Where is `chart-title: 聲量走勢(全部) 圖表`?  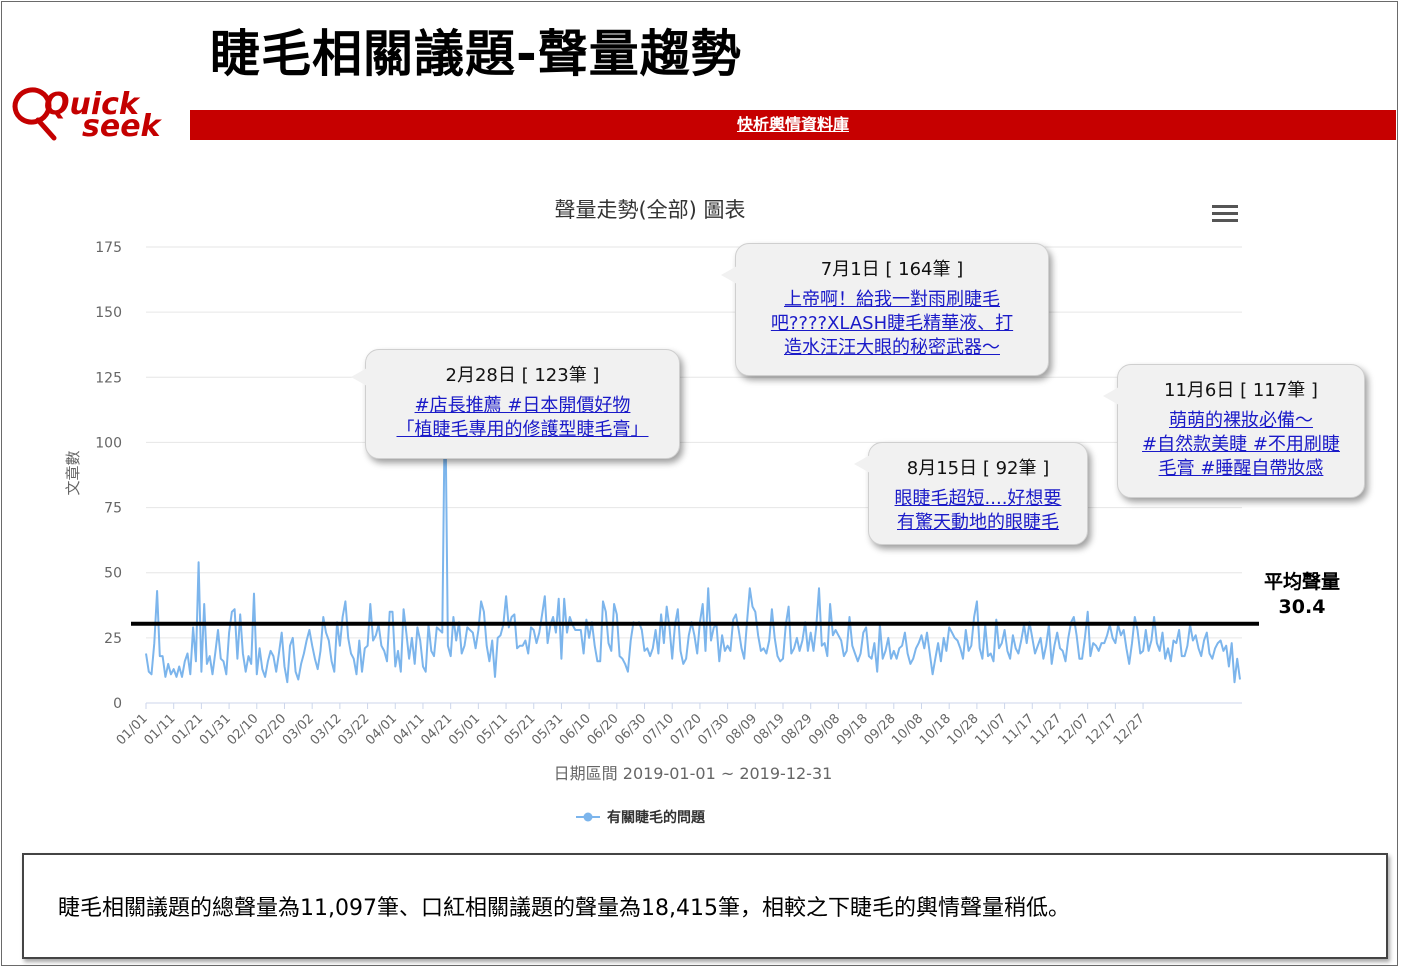
chart-title: 聲量走勢(全部) 圖表 is located at coordinates (649, 210).